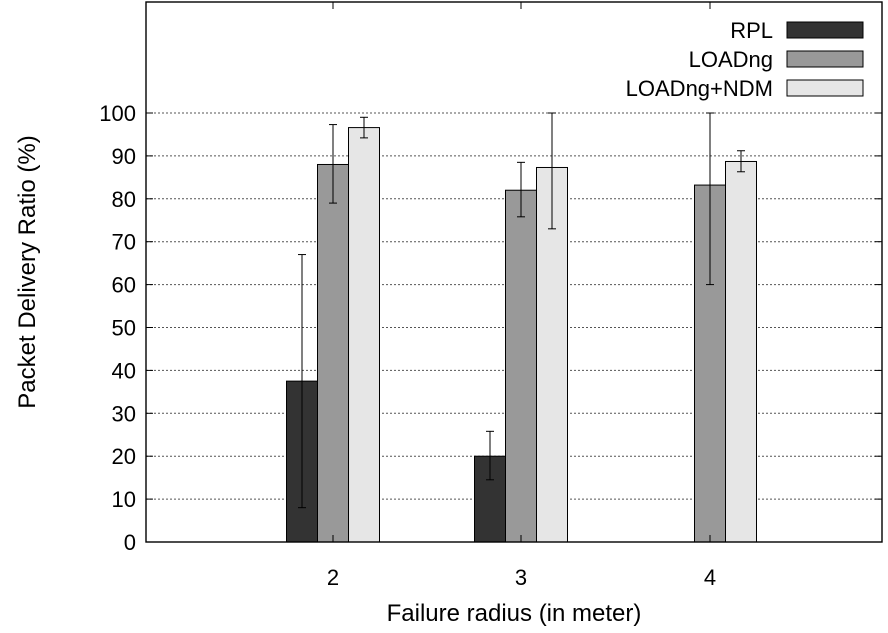 The image size is (888, 633). I want to click on y-axis-label: Packet Delivery Ratio (%), so click(27, 271).